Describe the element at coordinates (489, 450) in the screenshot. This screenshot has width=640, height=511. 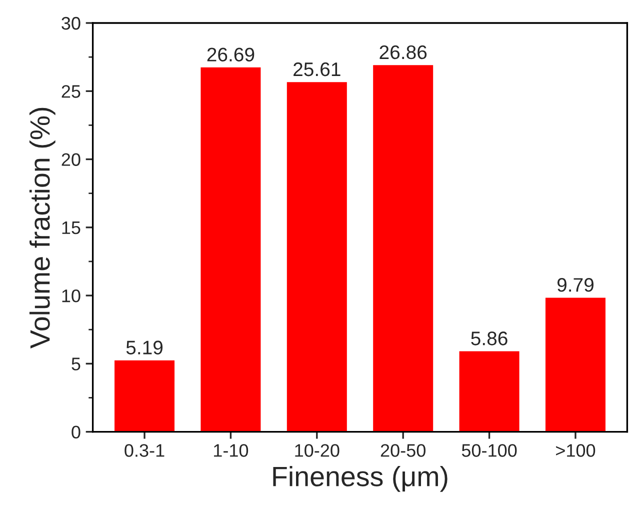
I see `x-tick-label: 50-100` at that location.